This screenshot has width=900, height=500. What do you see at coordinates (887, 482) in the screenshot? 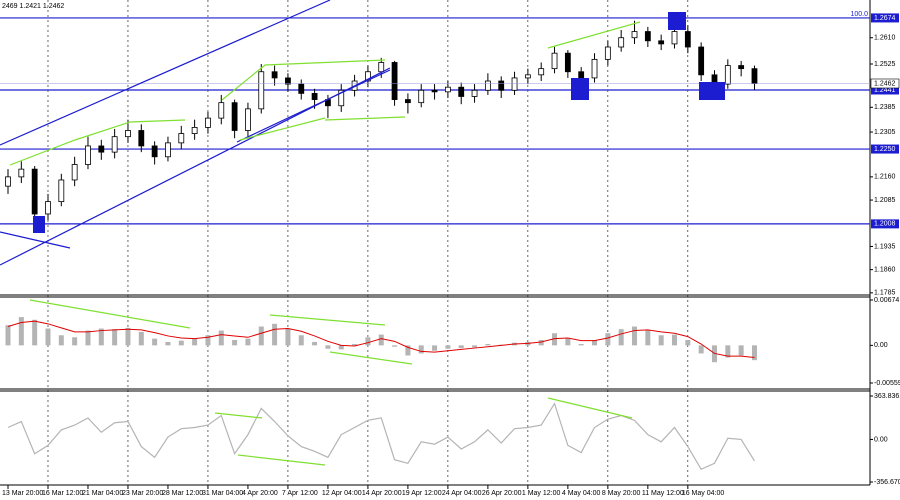
I see `y-tick-label: -356.6701` at bounding box center [887, 482].